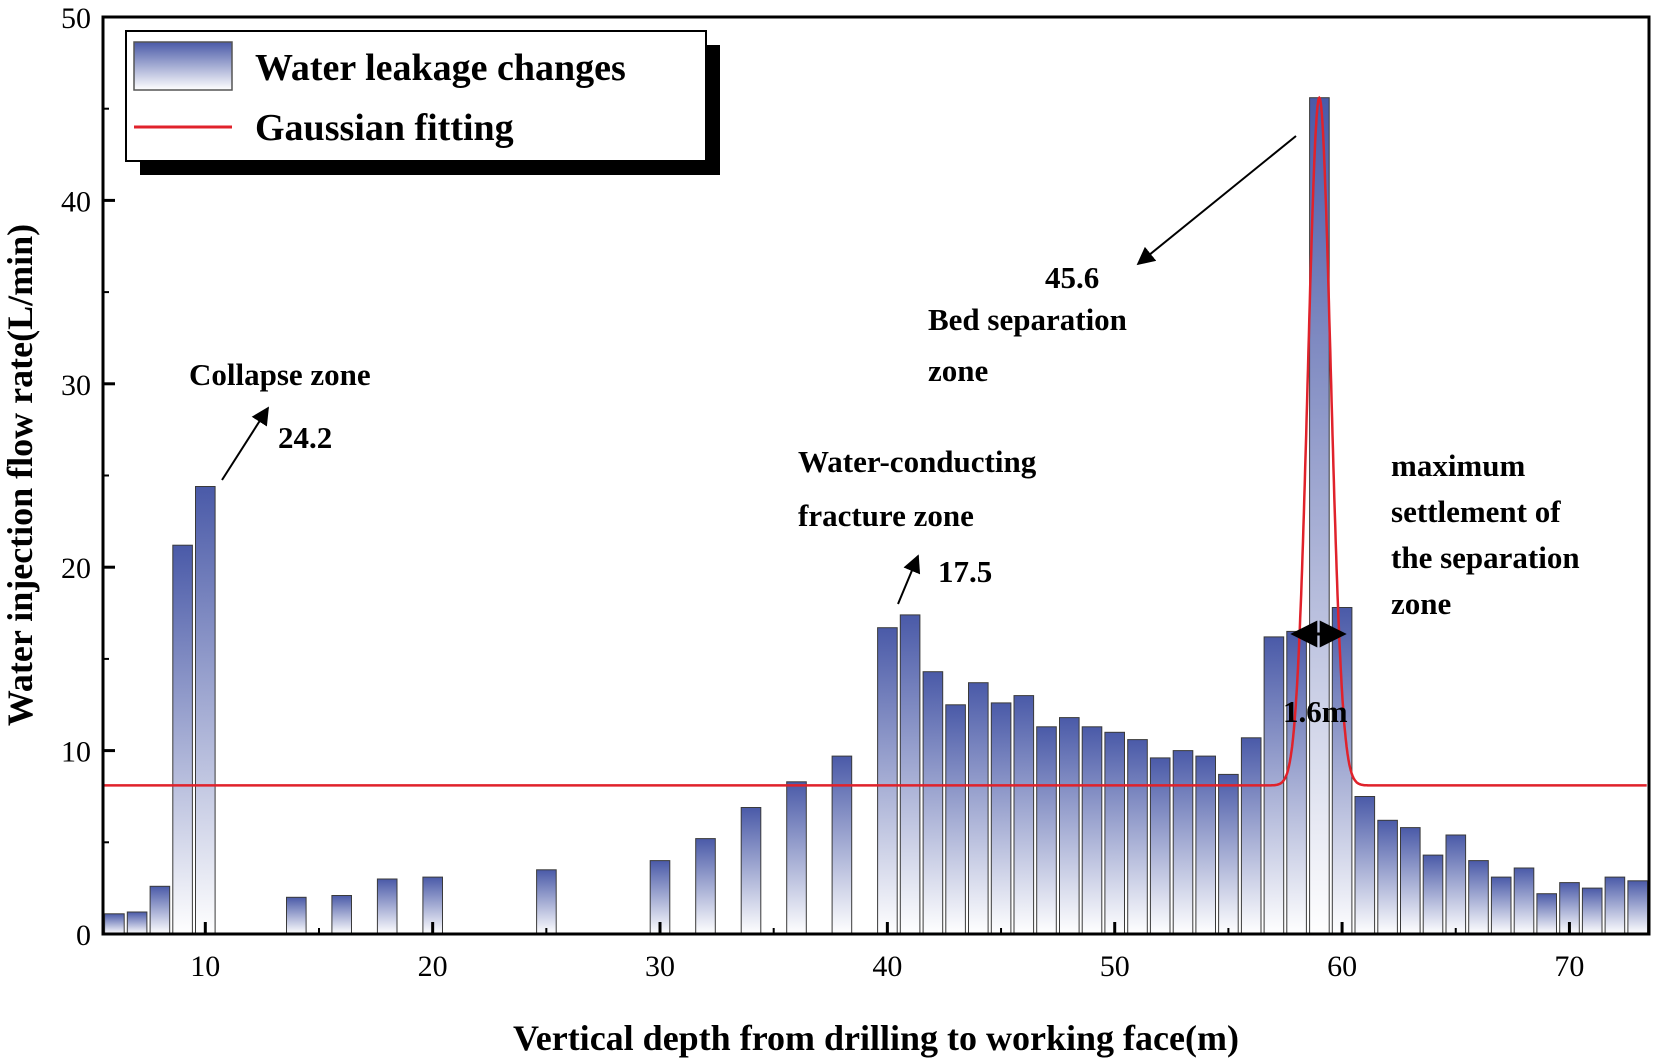  What do you see at coordinates (1458, 465) in the screenshot?
I see `annotation-settlement-line1: maximum` at bounding box center [1458, 465].